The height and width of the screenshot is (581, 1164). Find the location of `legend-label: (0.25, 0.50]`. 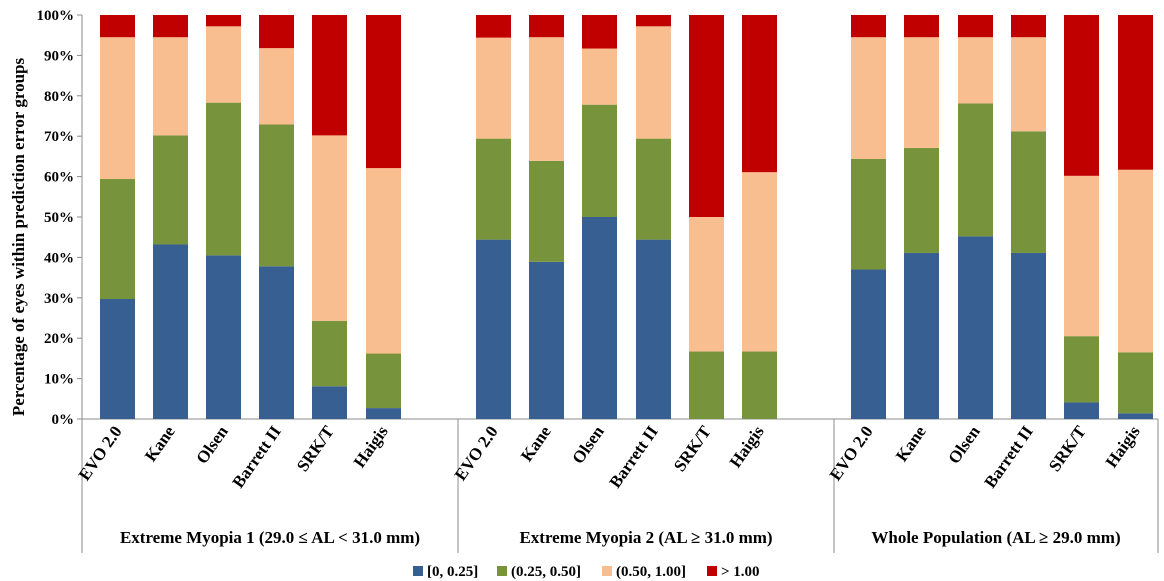

legend-label: (0.25, 0.50] is located at coordinates (546, 572).